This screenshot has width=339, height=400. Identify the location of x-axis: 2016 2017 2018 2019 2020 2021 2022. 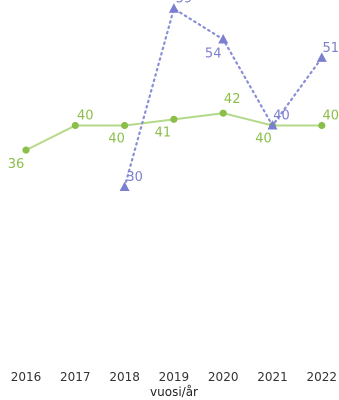
(174, 377).